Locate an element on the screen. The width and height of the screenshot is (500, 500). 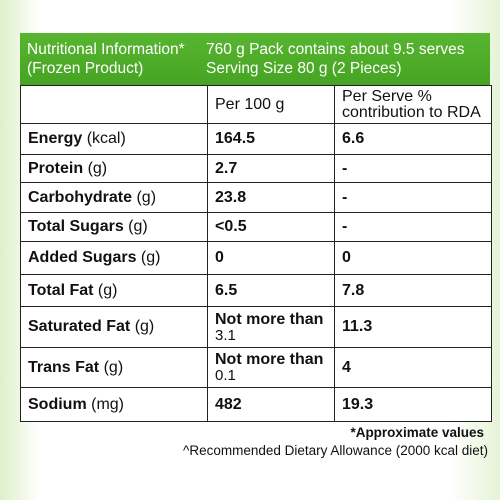
per-100g-cell: Not more than 0.1 is located at coordinates (271, 367).